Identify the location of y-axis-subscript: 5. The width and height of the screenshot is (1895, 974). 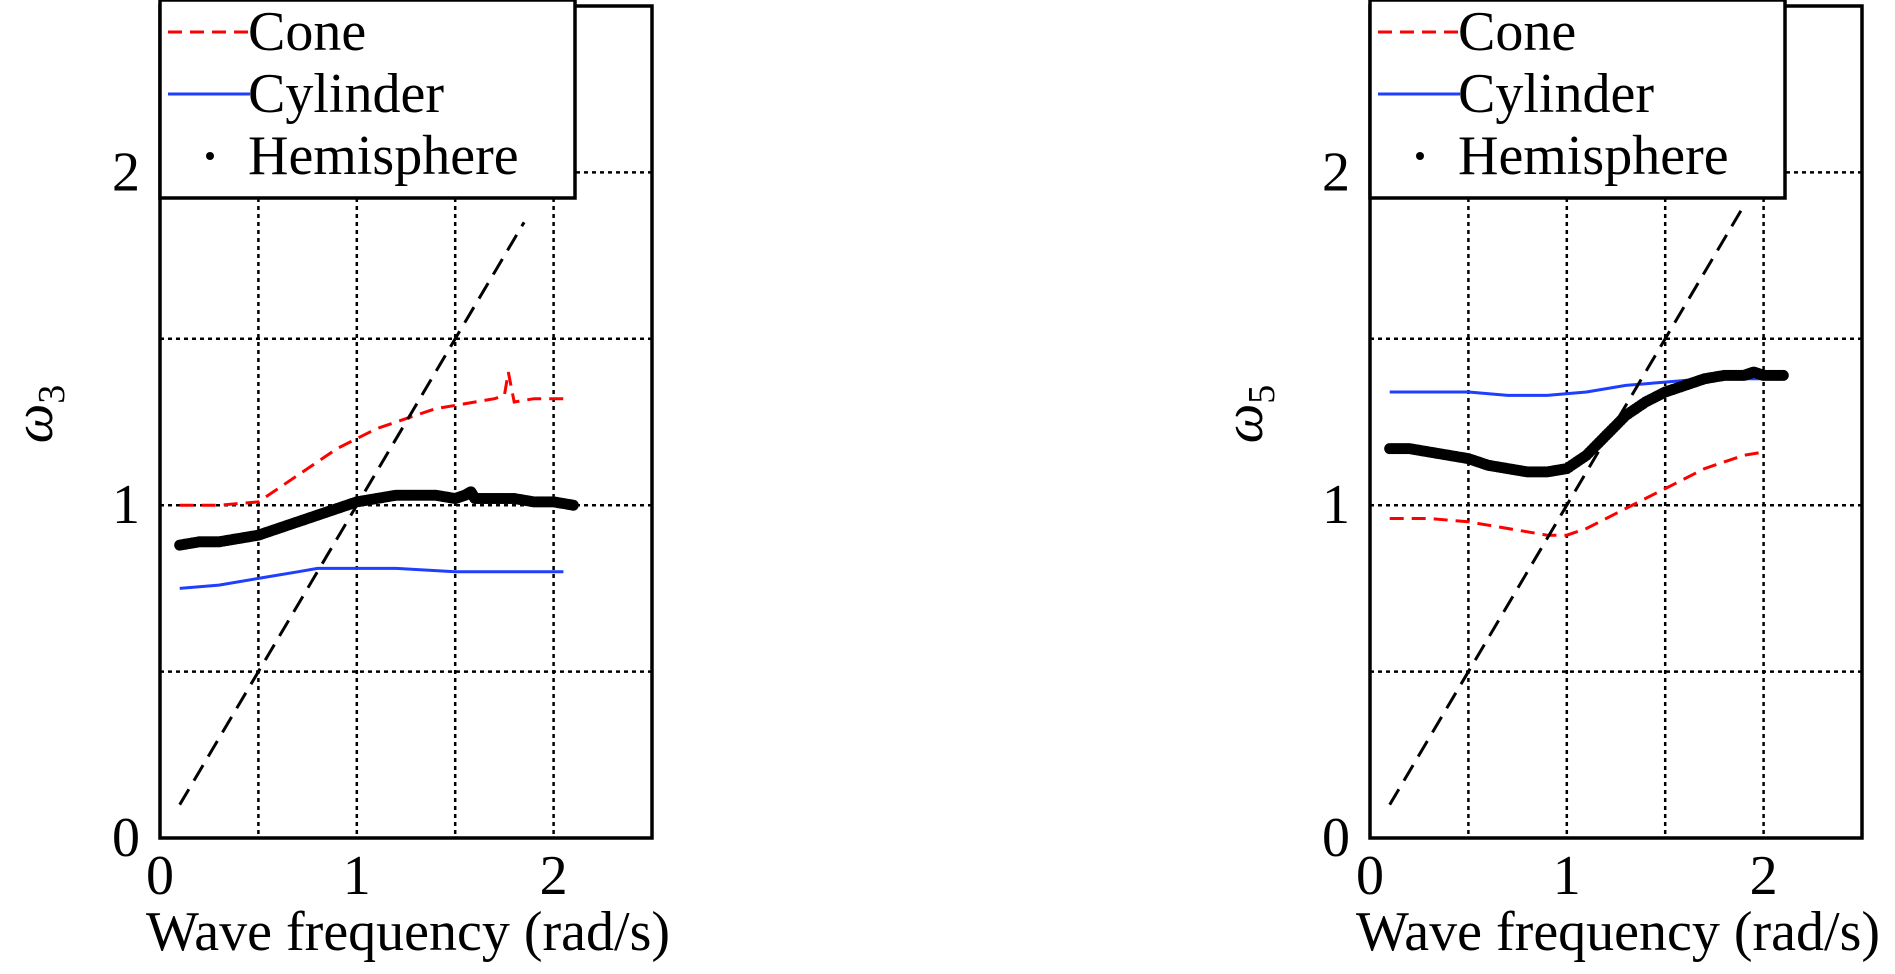
(1262, 394).